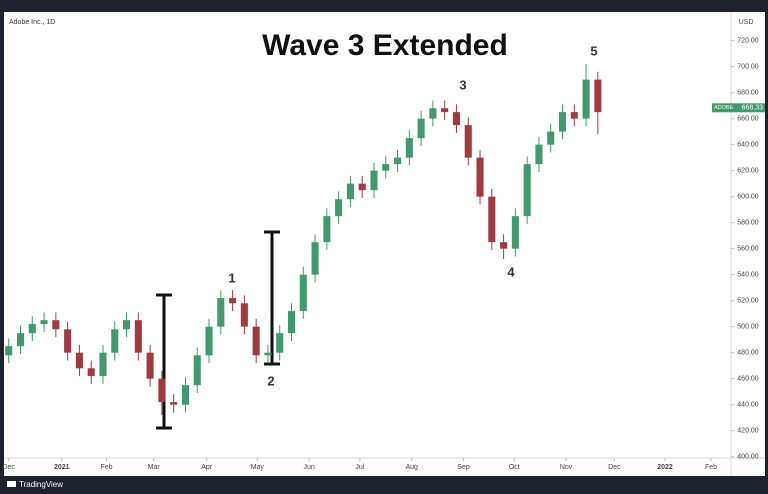  I want to click on x-tick-label: Mar, so click(154, 467).